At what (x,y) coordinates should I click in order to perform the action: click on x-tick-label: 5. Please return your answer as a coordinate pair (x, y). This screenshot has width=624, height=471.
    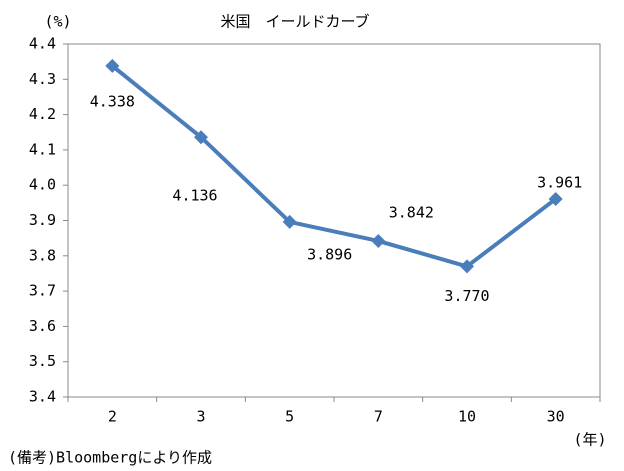
    Looking at the image, I should click on (289, 417).